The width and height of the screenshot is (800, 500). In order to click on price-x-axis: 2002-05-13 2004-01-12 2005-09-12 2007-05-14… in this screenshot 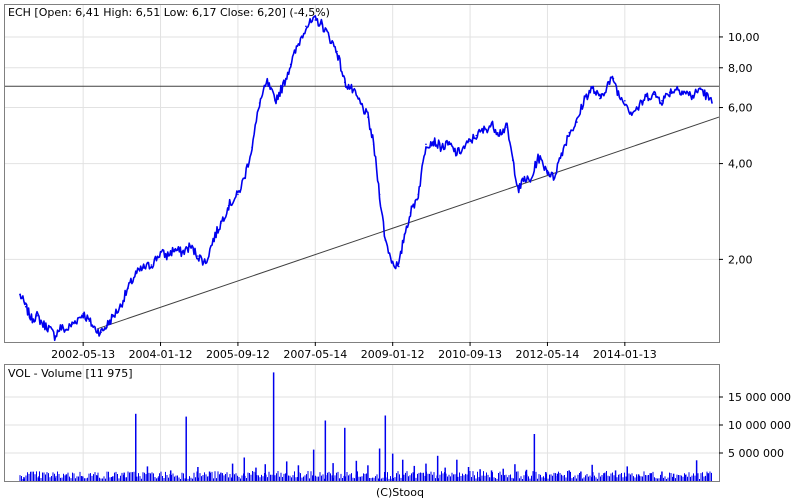, I will do `click(354, 351)`.